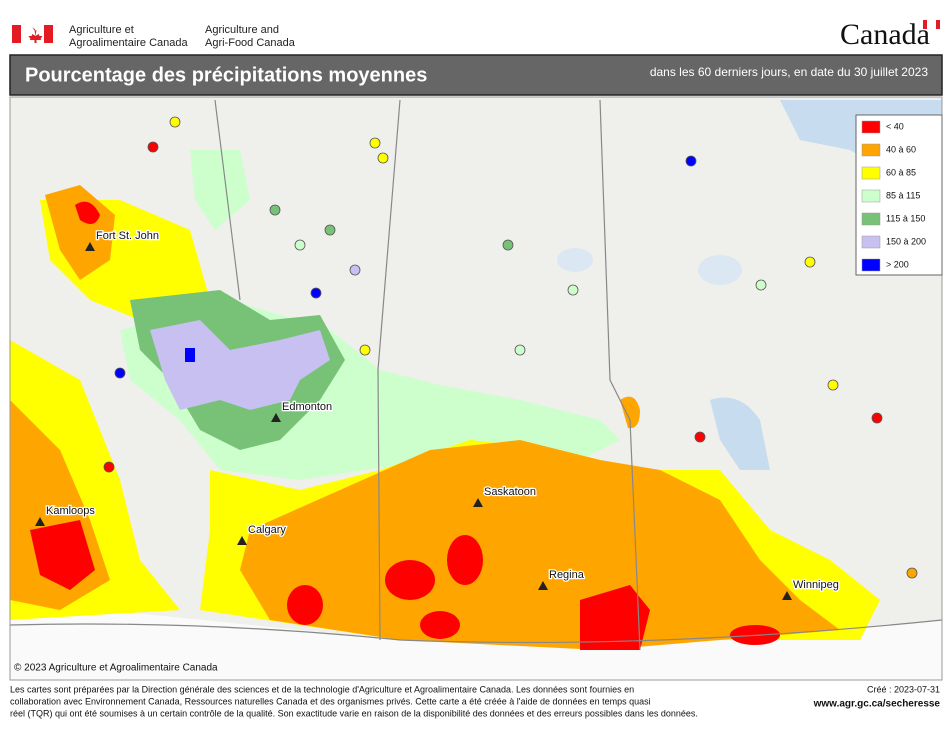 The height and width of the screenshot is (731, 950). Describe the element at coordinates (510, 492) in the screenshot. I see `city-label: Saskatoon` at that location.